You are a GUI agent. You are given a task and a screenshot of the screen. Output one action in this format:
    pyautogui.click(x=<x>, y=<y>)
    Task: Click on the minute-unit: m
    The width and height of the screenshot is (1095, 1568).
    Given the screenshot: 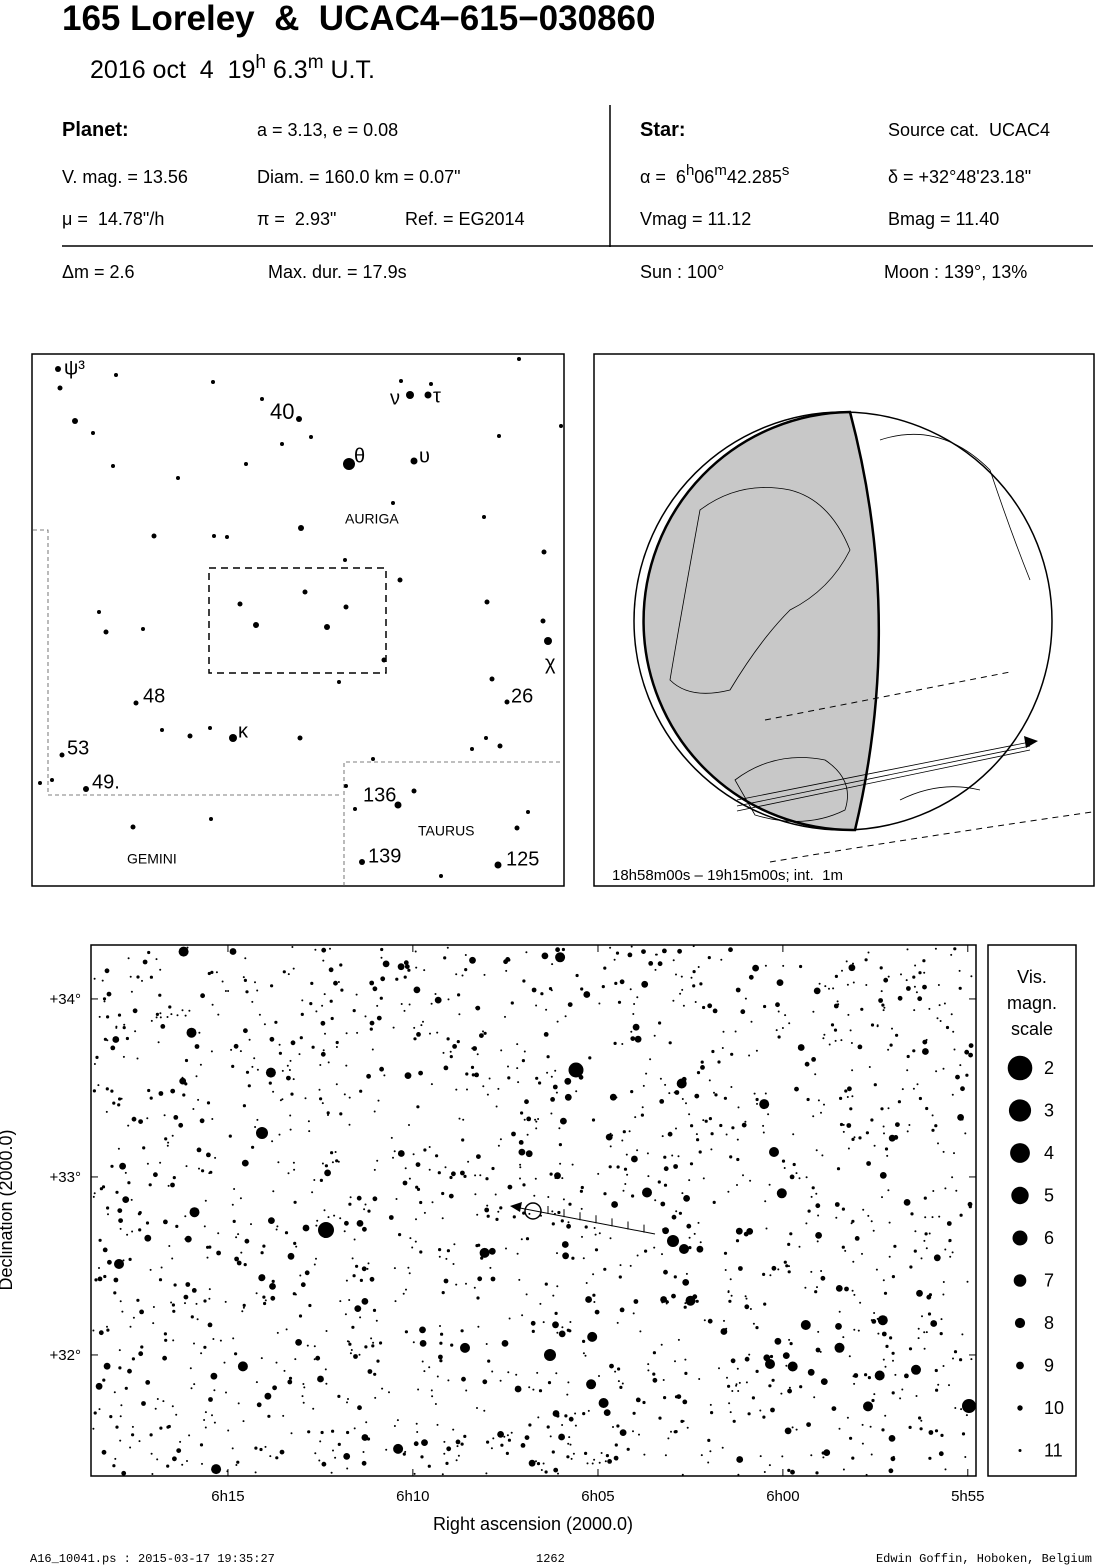 What is the action you would take?
    pyautogui.click(x=316, y=62)
    